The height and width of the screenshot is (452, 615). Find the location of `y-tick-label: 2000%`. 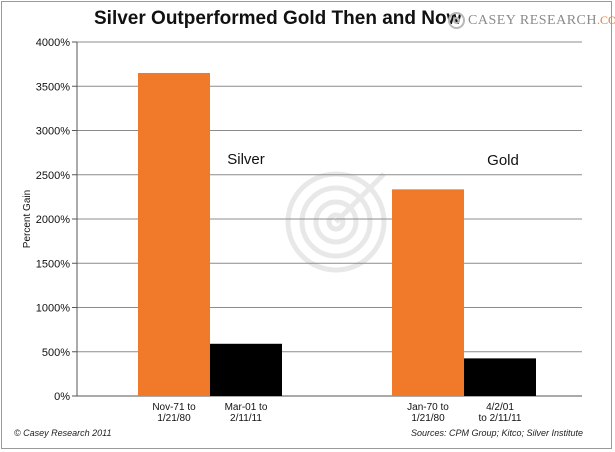

y-tick-label: 2000% is located at coordinates (53, 220).